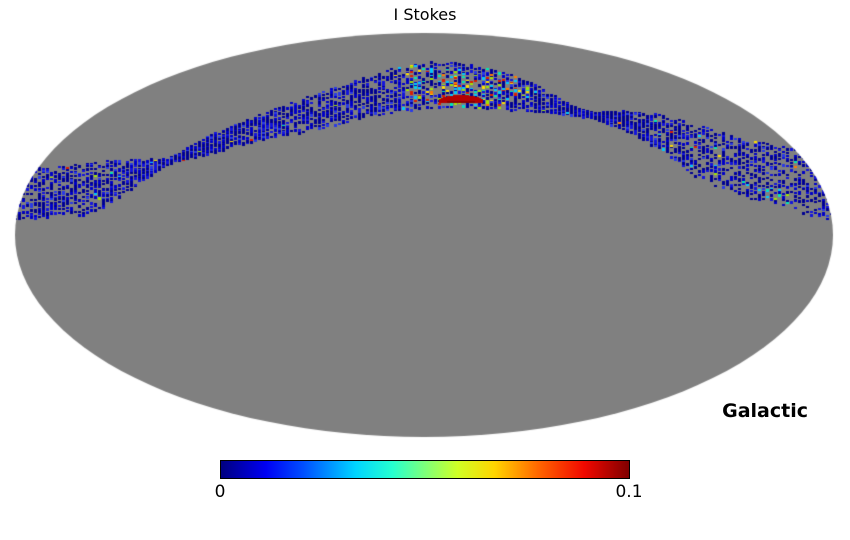 The height and width of the screenshot is (540, 850). Describe the element at coordinates (629, 492) in the screenshot. I see `colorbar-max-label: 0.1` at that location.